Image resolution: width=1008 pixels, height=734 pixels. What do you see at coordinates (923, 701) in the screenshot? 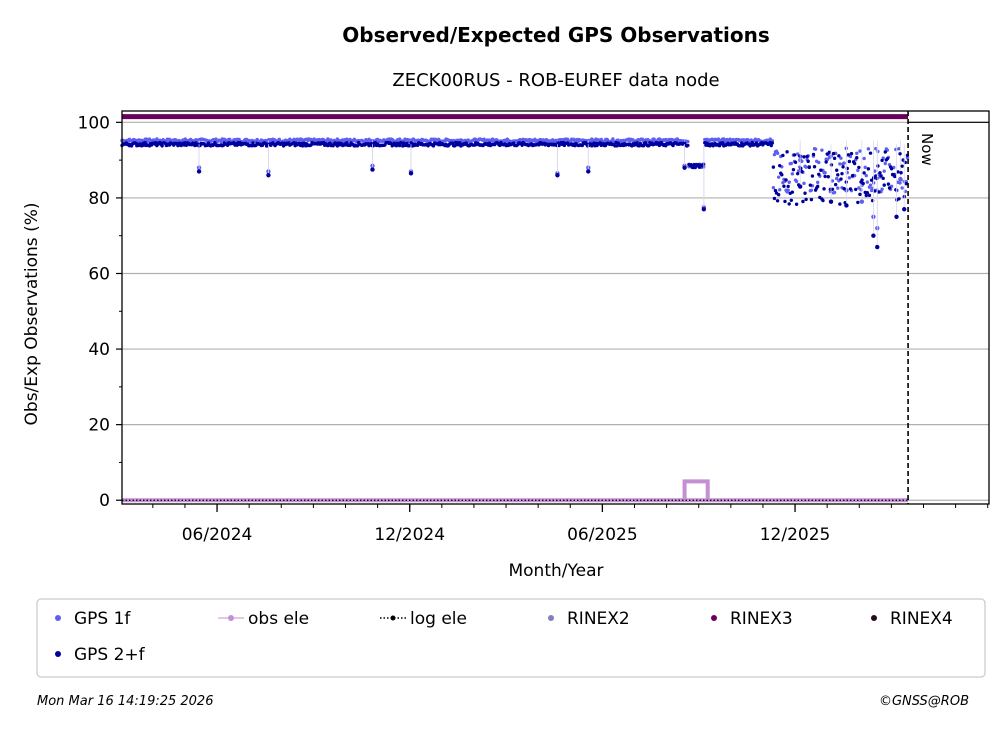
I see `footer-copyright: ©GNSS@ROB` at bounding box center [923, 701].